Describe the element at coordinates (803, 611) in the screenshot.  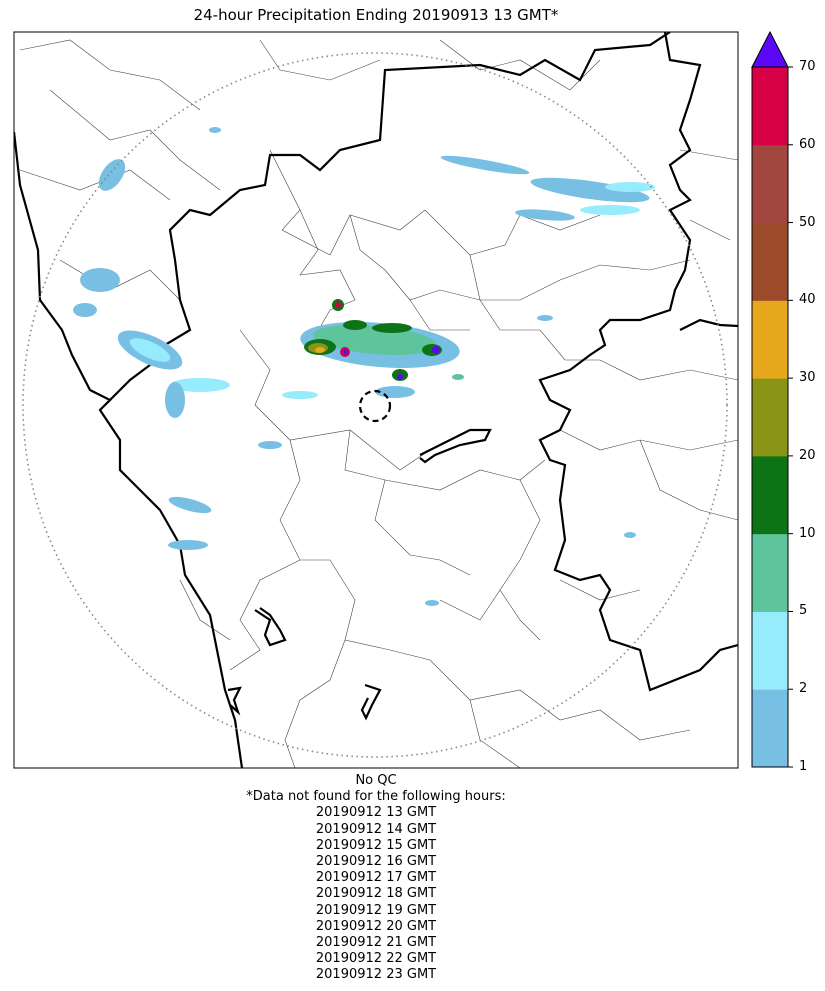
I see `colorbar-tick-label: 5` at that location.